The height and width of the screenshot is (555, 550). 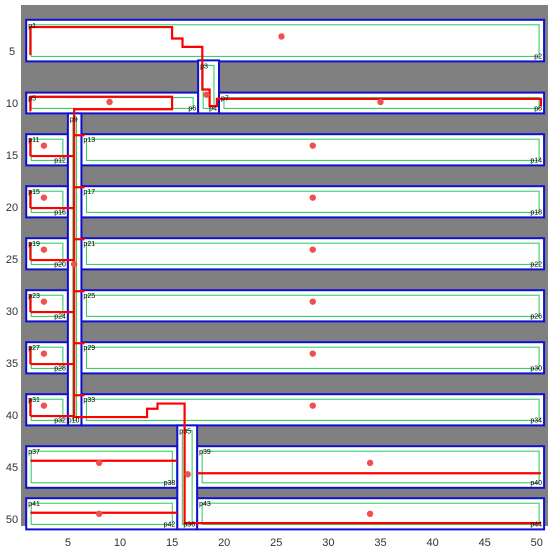 What do you see at coordinates (12, 364) in the screenshot?
I see `y-tick-label-35: 35` at bounding box center [12, 364].